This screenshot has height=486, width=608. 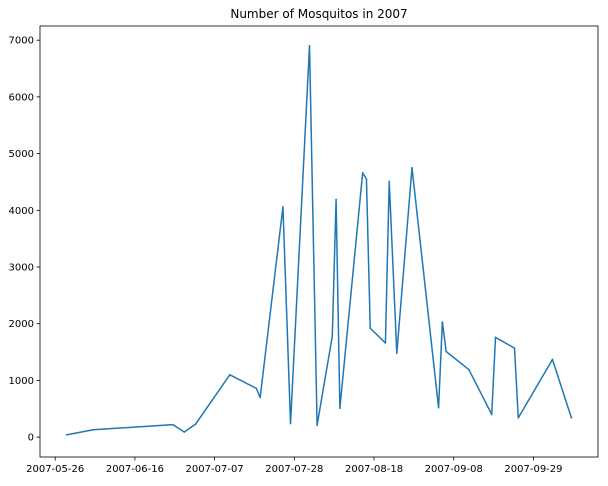 What do you see at coordinates (21, 324) in the screenshot?
I see `y-tick-label-2: 2000` at bounding box center [21, 324].